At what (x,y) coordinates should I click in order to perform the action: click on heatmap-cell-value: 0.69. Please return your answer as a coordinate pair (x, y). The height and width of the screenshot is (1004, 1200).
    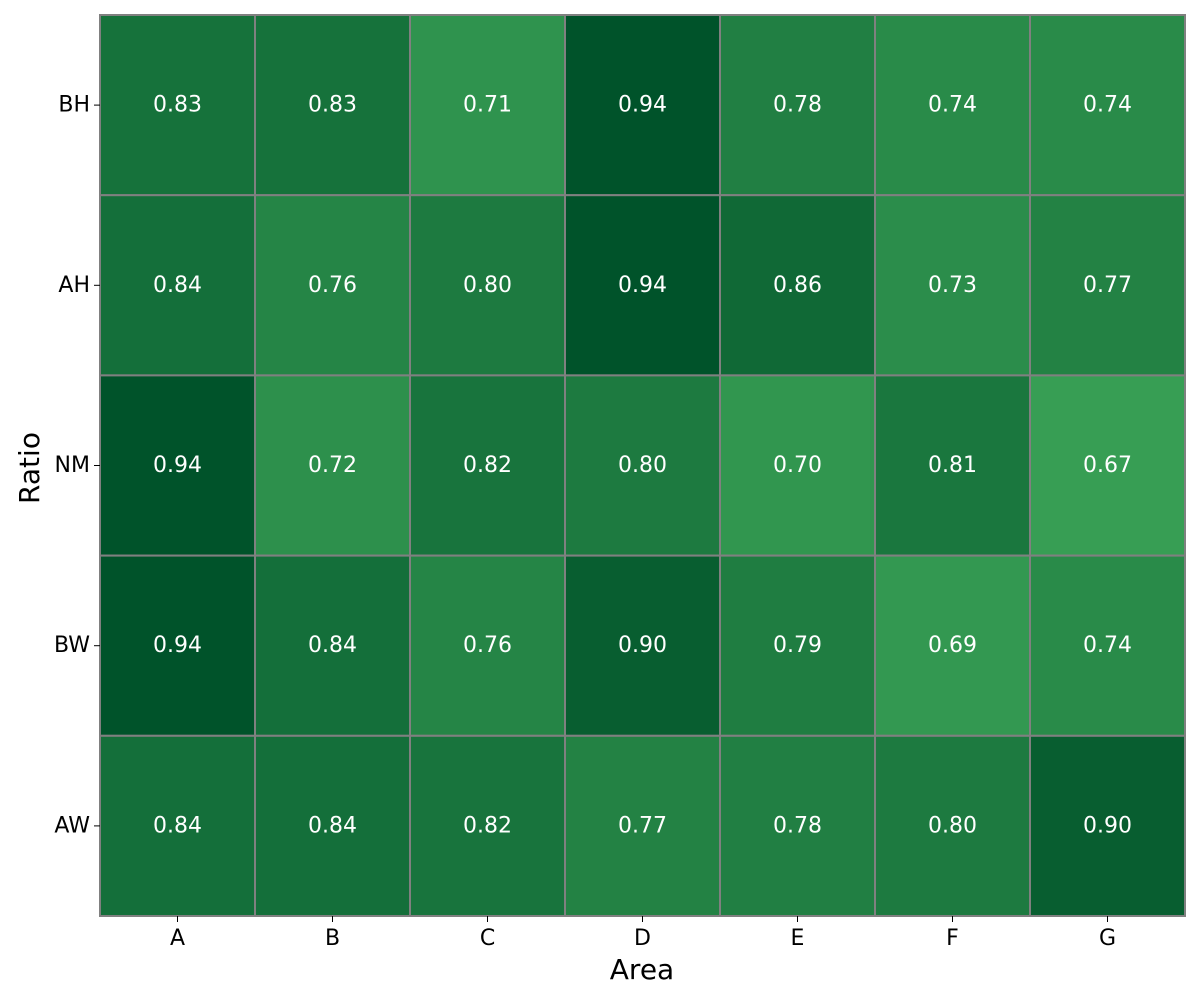
    Looking at the image, I should click on (952, 645).